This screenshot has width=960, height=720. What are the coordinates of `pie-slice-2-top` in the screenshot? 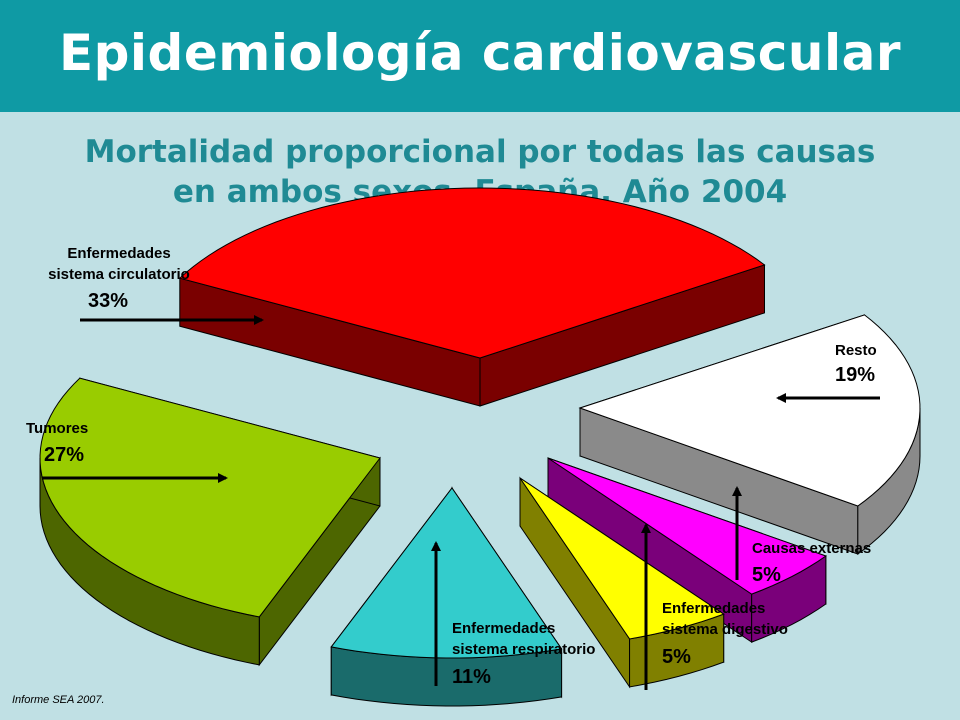 It's located at (687, 526).